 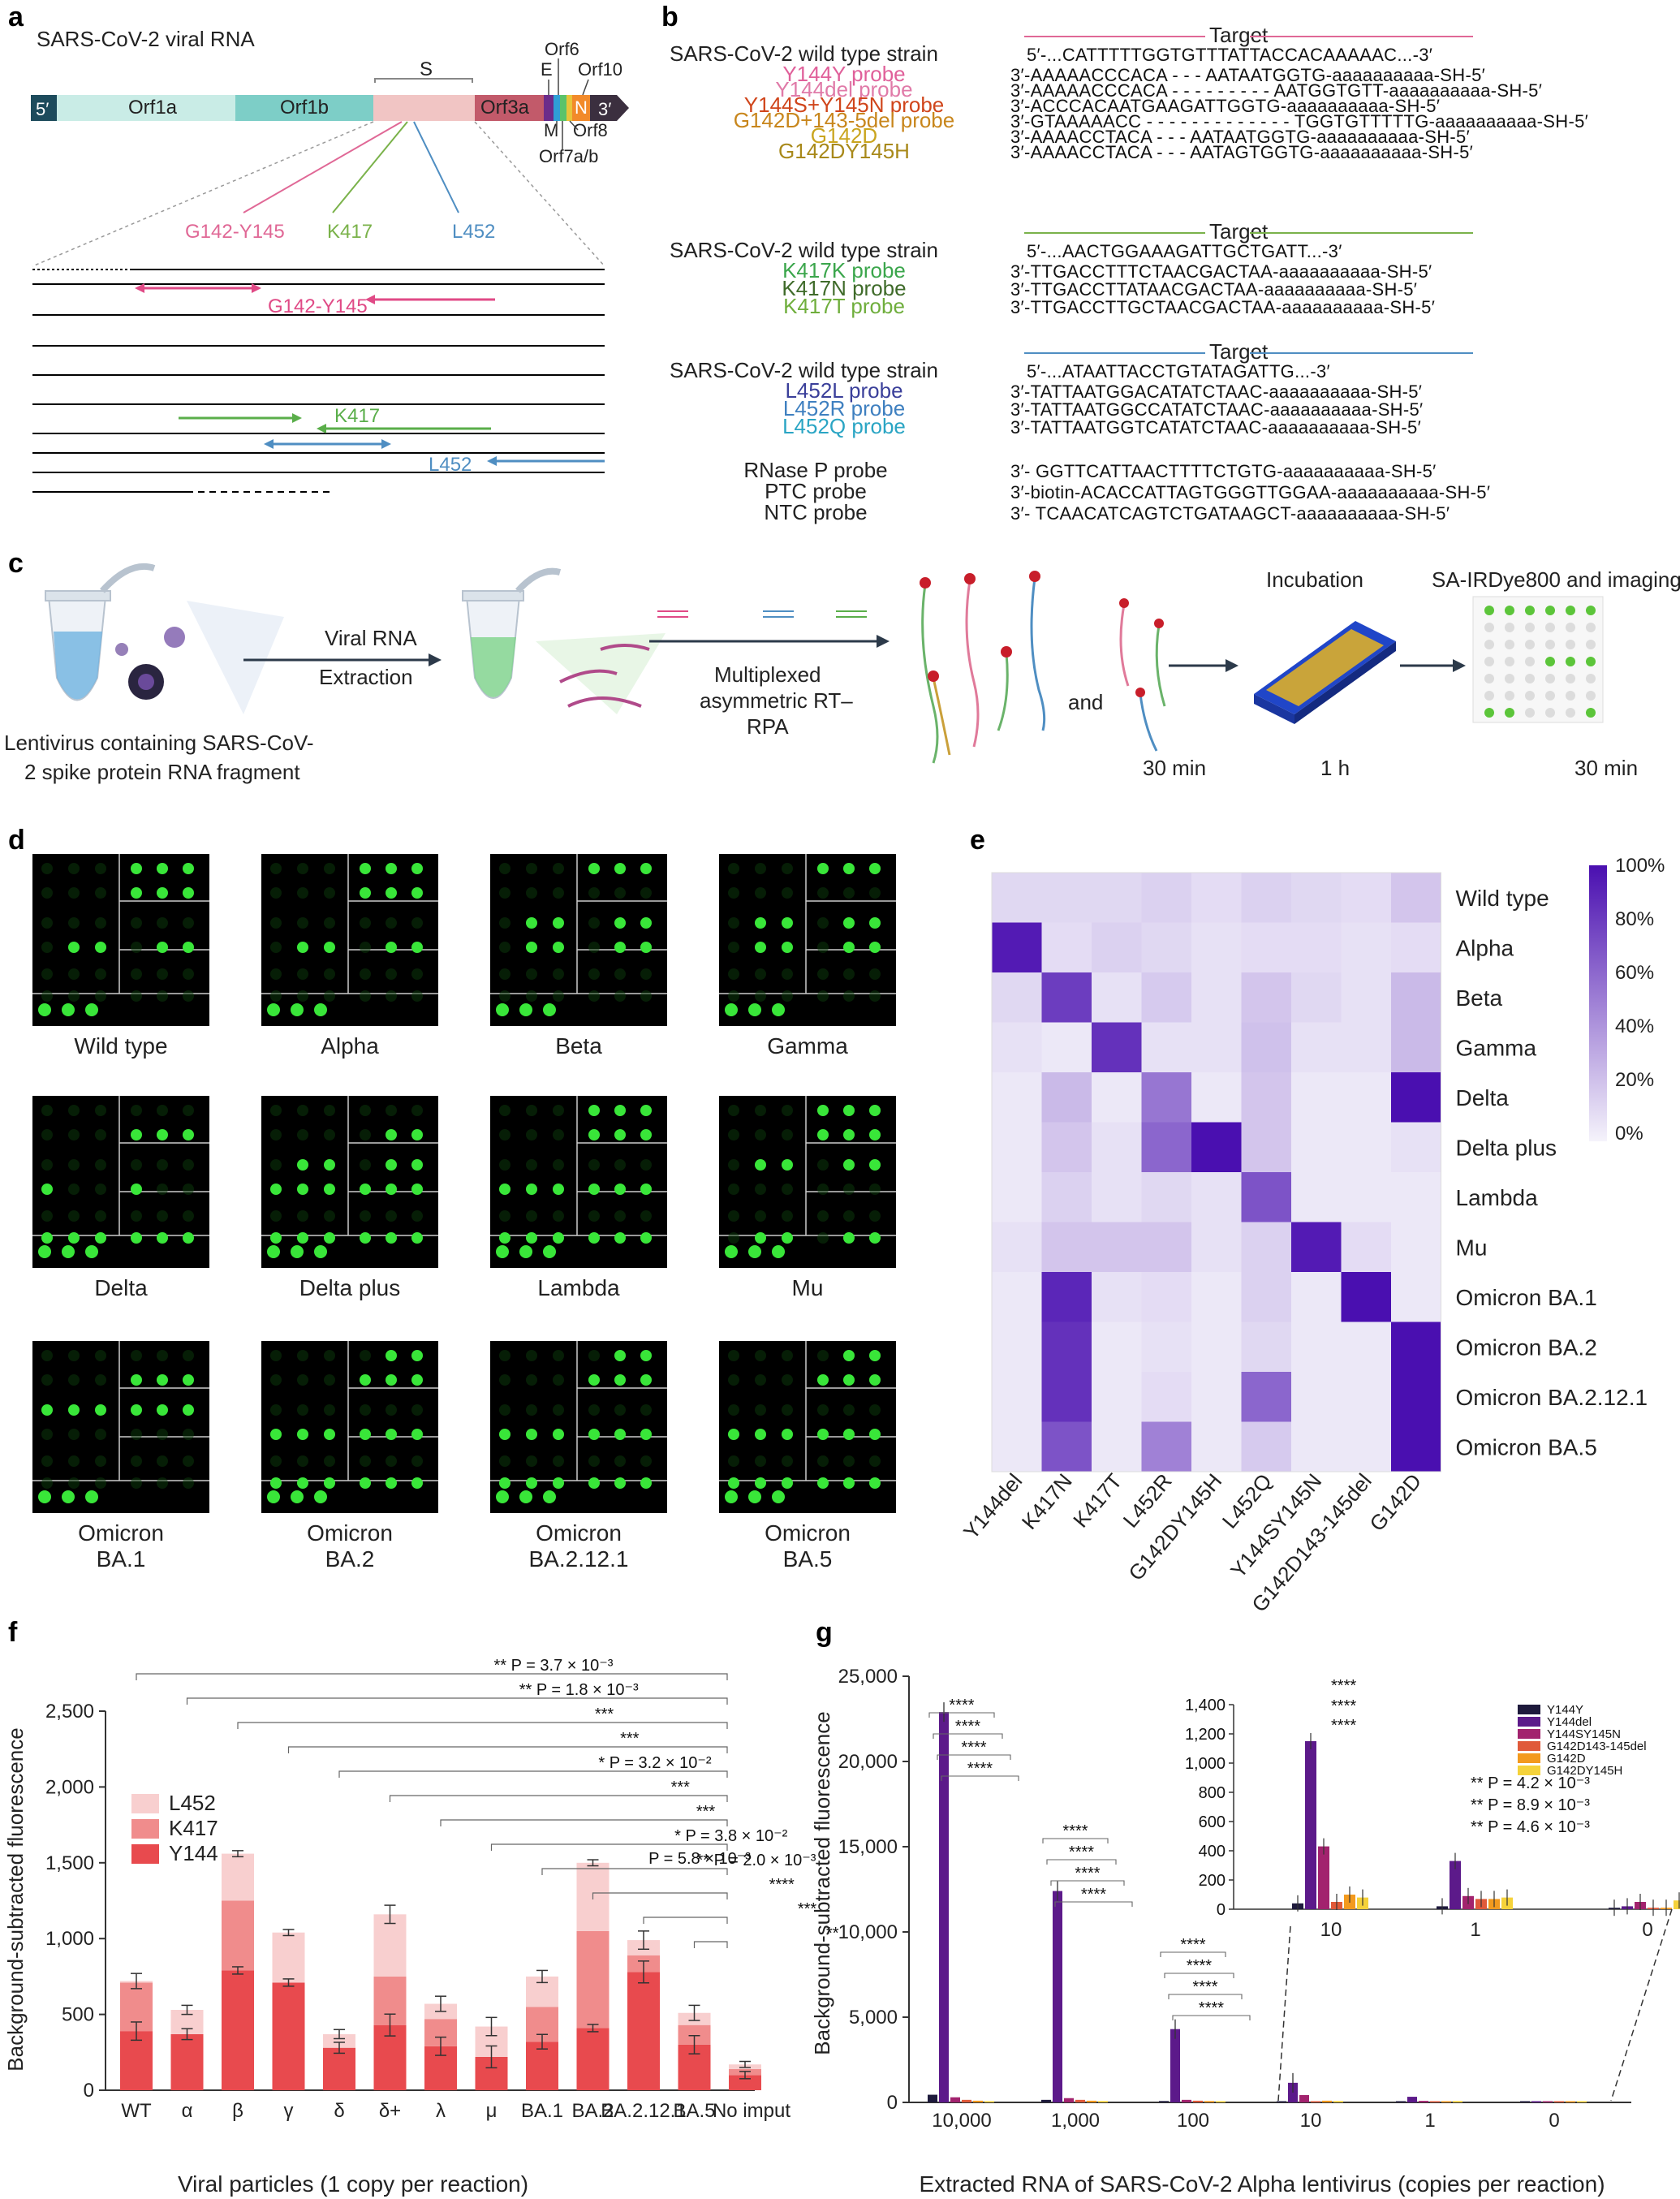 What do you see at coordinates (579, 1690) in the screenshot?
I see `comparison-label: ** P = 1.8 × 10⁻³` at bounding box center [579, 1690].